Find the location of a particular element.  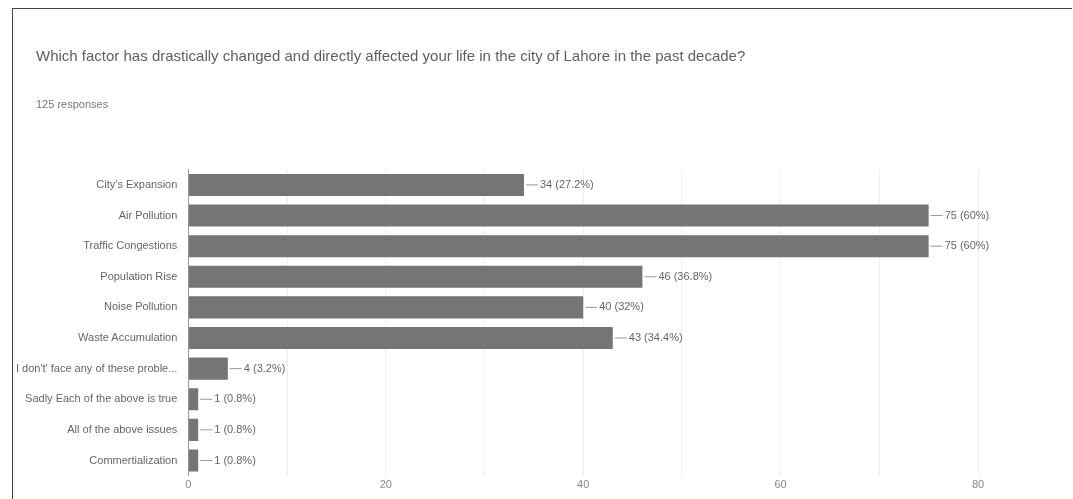

y-tick-label: Traffic Congestions is located at coordinates (130, 245).